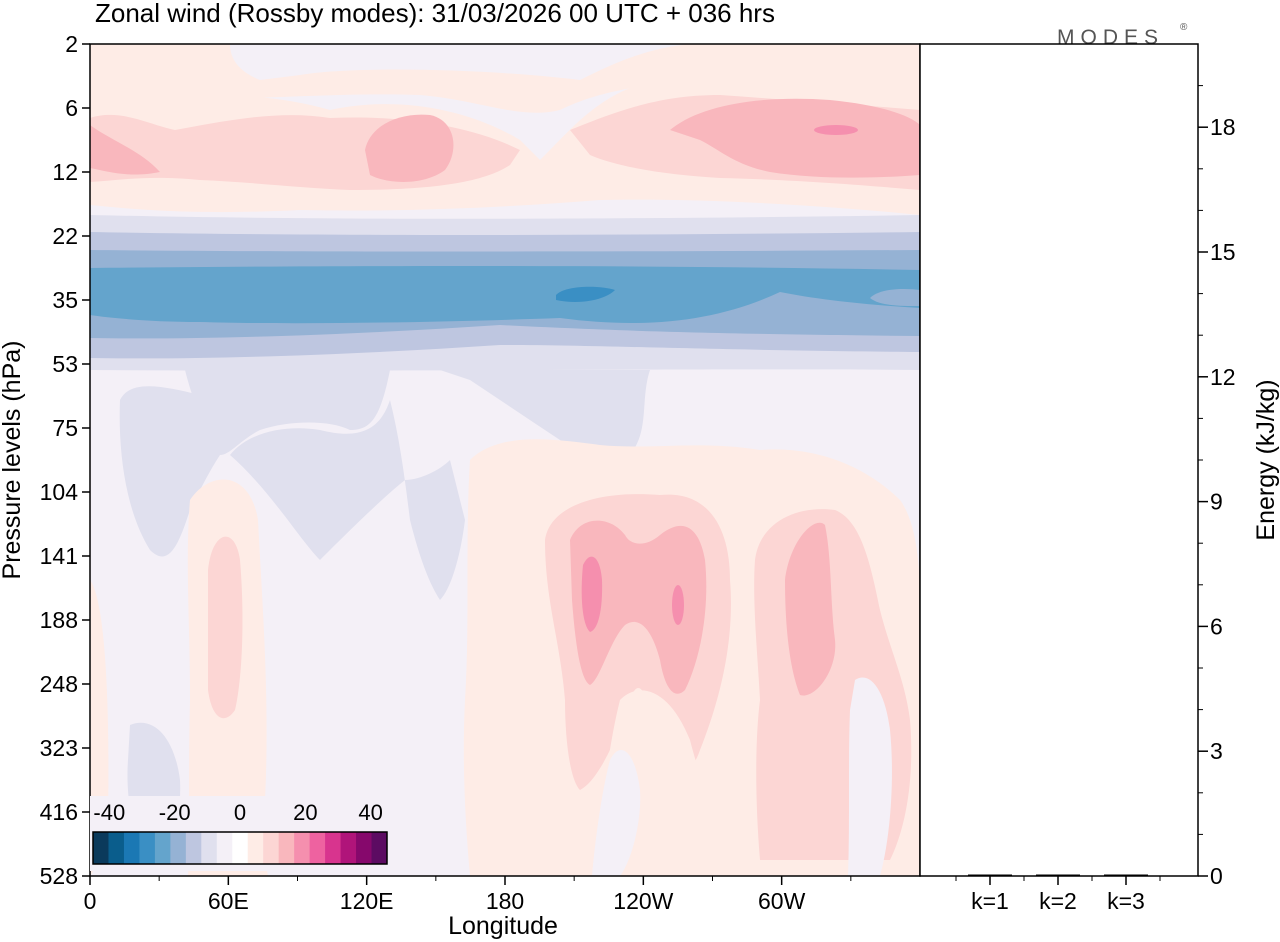 This screenshot has height=942, width=1280. What do you see at coordinates (836, 130) in the screenshot?
I see `upper-westerly-max` at bounding box center [836, 130].